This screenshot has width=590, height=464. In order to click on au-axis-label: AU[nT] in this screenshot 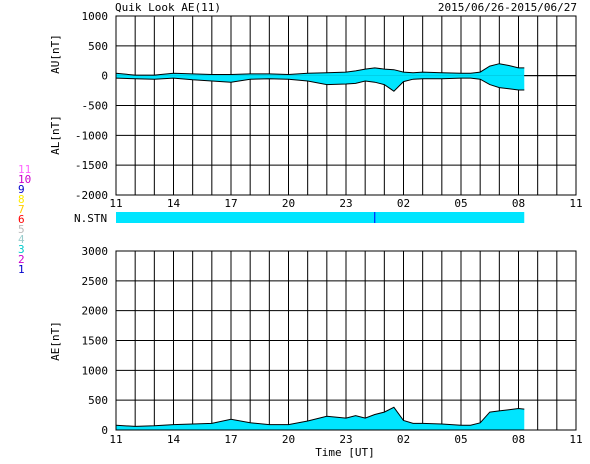, I will do `click(55, 54)`.